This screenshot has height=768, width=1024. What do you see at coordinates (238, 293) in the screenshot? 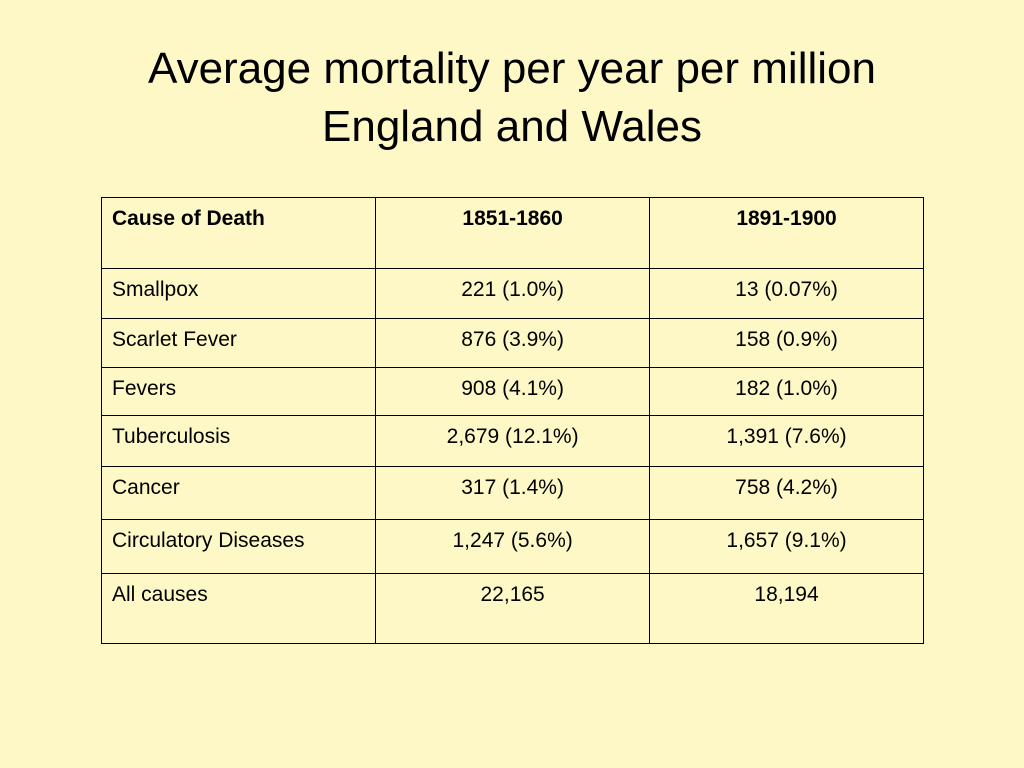
I see `cause-cell: Smallpox` at bounding box center [238, 293].